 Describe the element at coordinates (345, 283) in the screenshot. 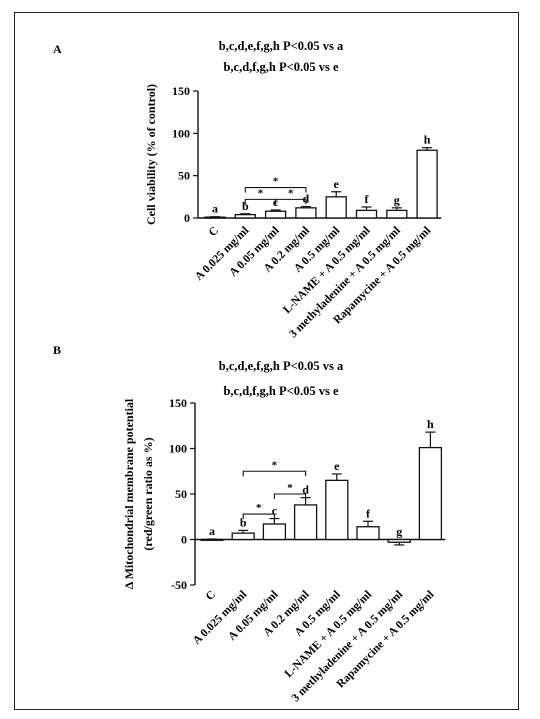

I see `x-category-label: 3 methyladenine + A 0.5 mg/ml` at that location.